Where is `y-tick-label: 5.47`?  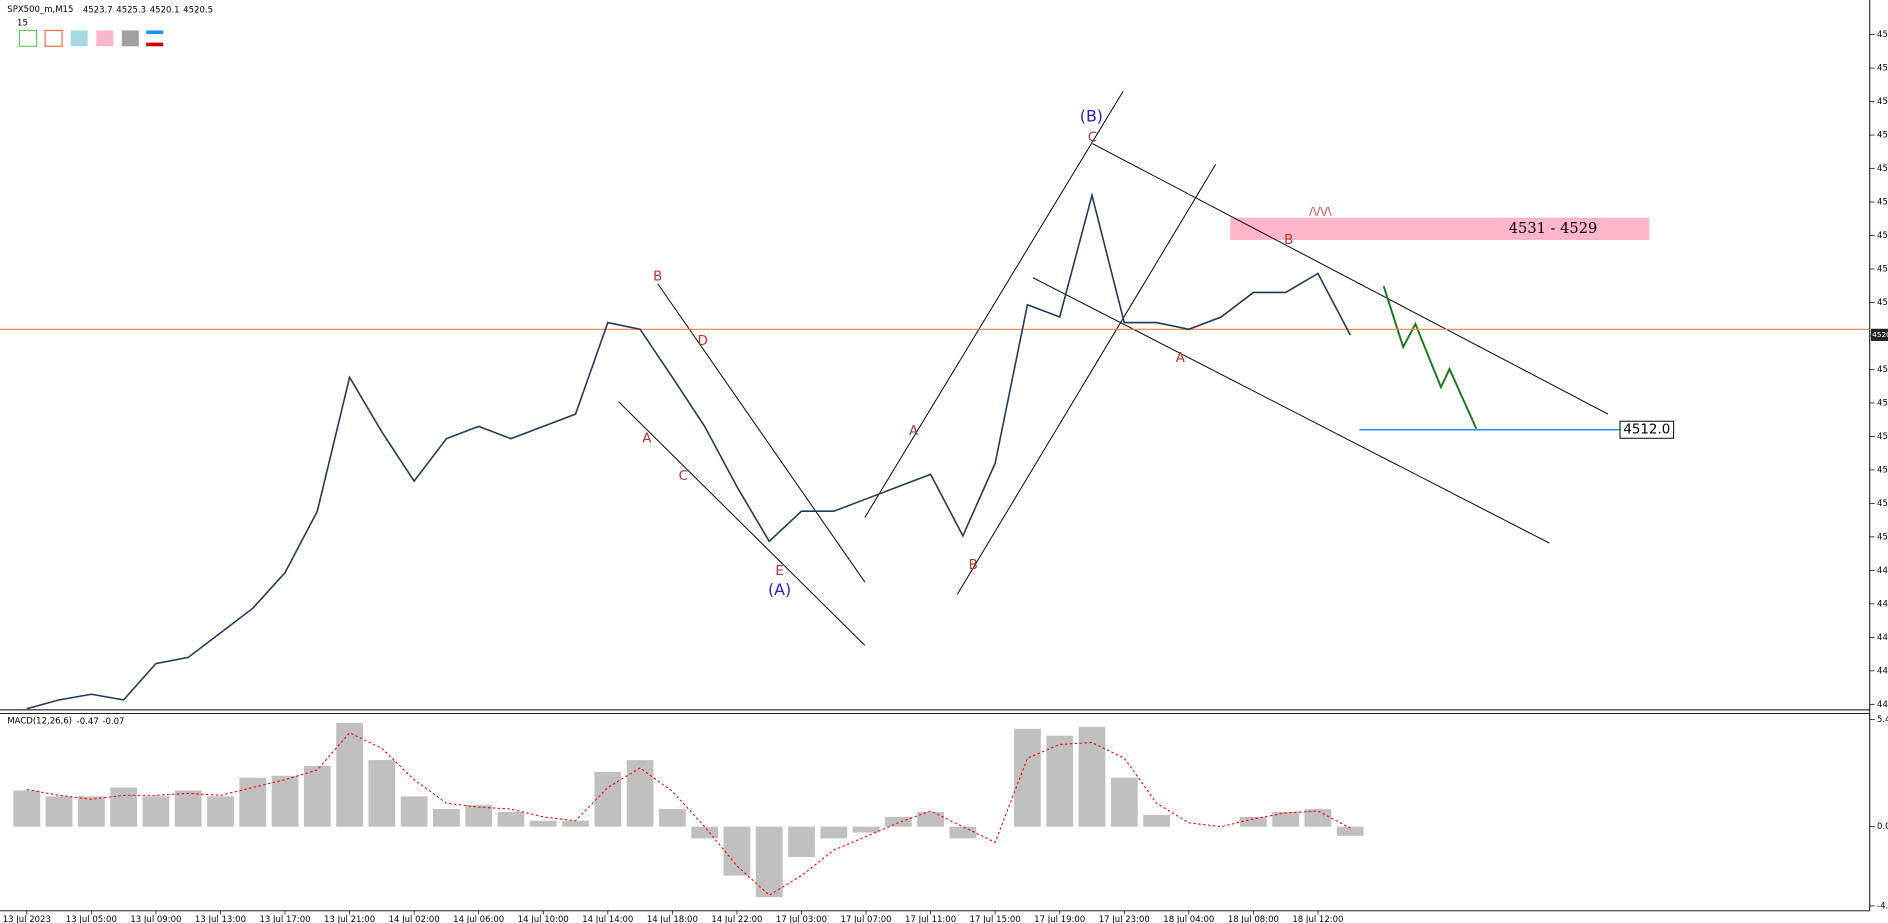
y-tick-label: 5.47 is located at coordinates (1882, 720).